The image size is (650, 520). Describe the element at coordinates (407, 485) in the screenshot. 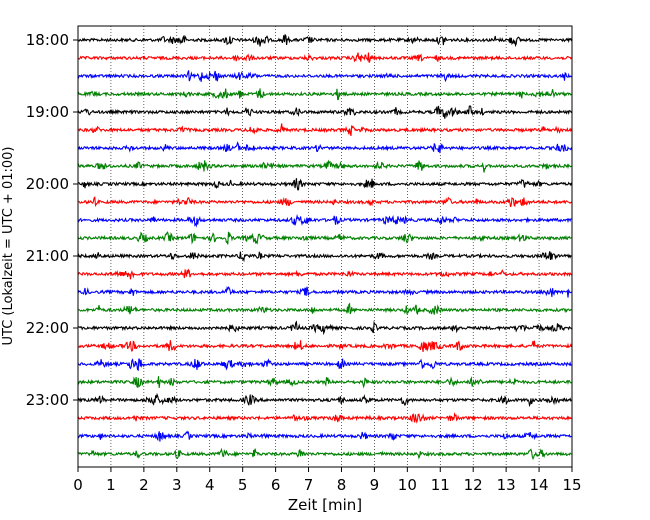

I see `x-tick-label: 10` at that location.